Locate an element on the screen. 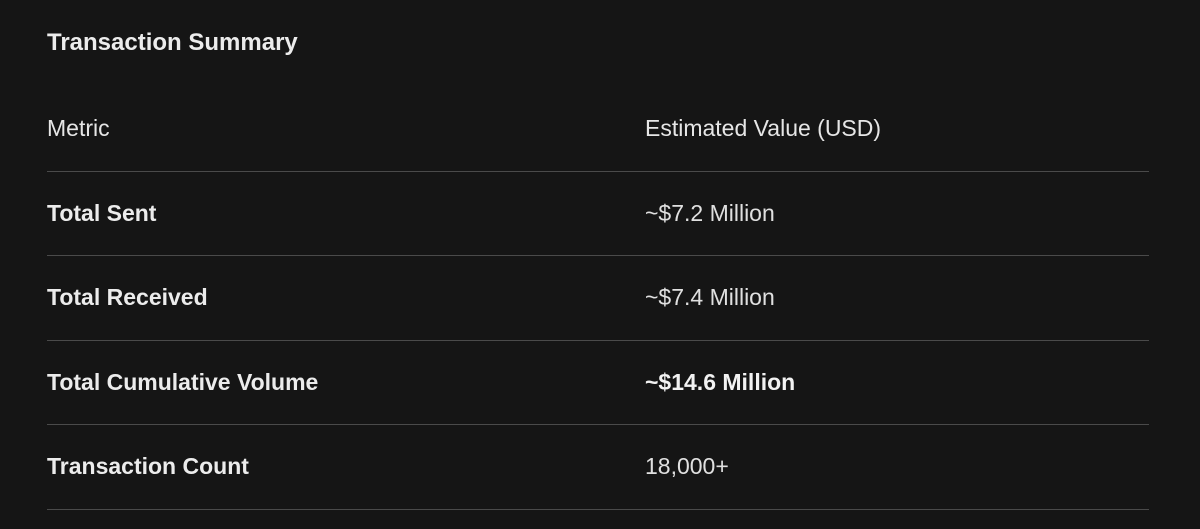  metric-cell: Transaction Count is located at coordinates (346, 467).